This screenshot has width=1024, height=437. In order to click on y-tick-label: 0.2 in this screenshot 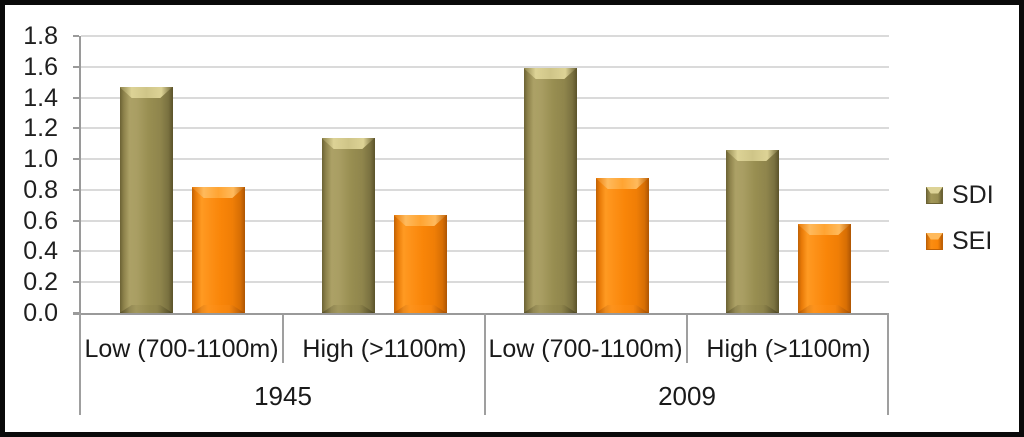, I will do `click(40, 282)`.